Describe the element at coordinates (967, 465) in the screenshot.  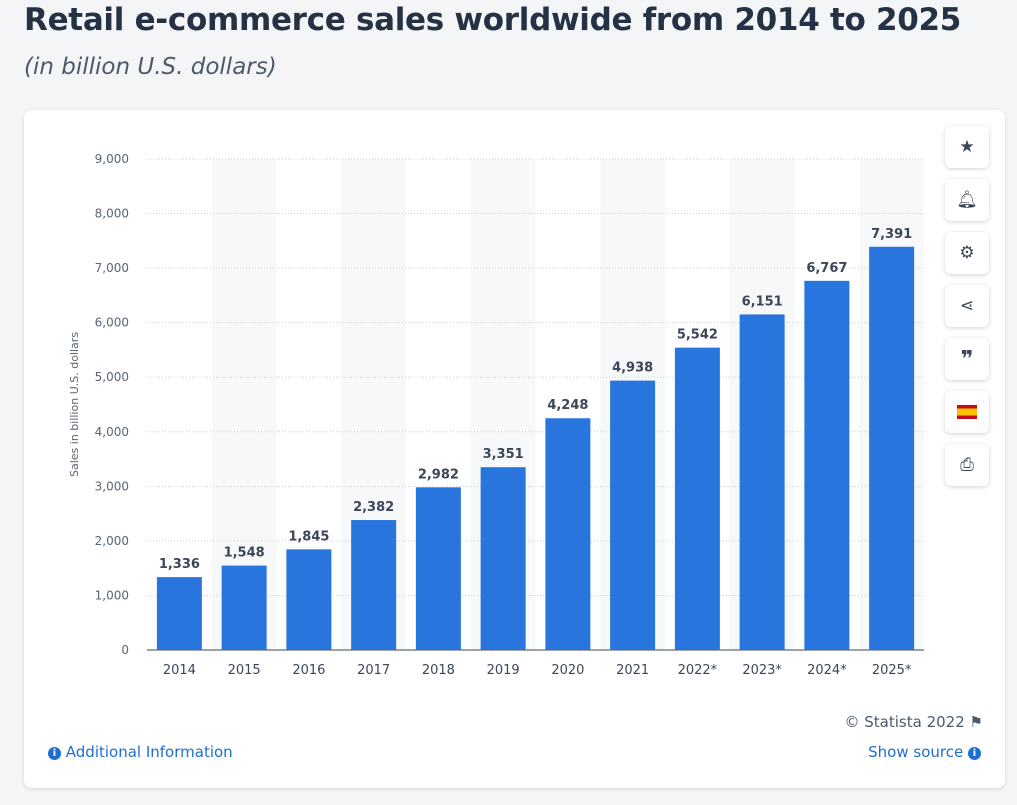
I see `print-icon: ⎙` at that location.